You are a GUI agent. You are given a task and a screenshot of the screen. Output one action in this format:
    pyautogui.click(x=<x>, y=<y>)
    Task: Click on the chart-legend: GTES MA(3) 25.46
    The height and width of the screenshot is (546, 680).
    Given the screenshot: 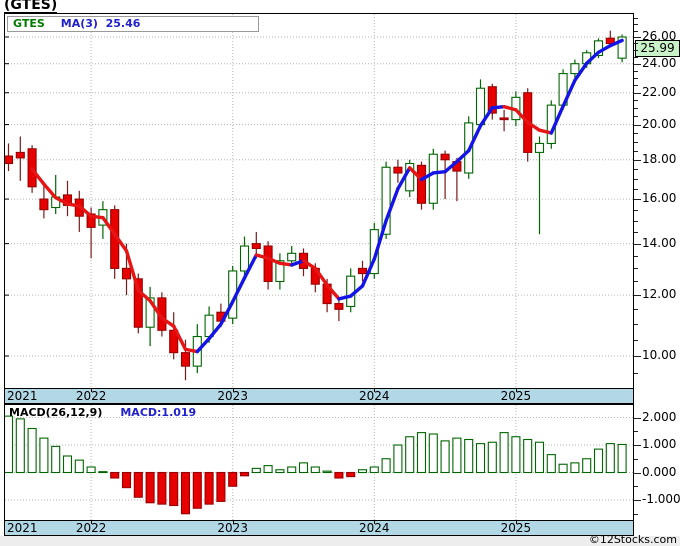 What is the action you would take?
    pyautogui.click(x=133, y=24)
    